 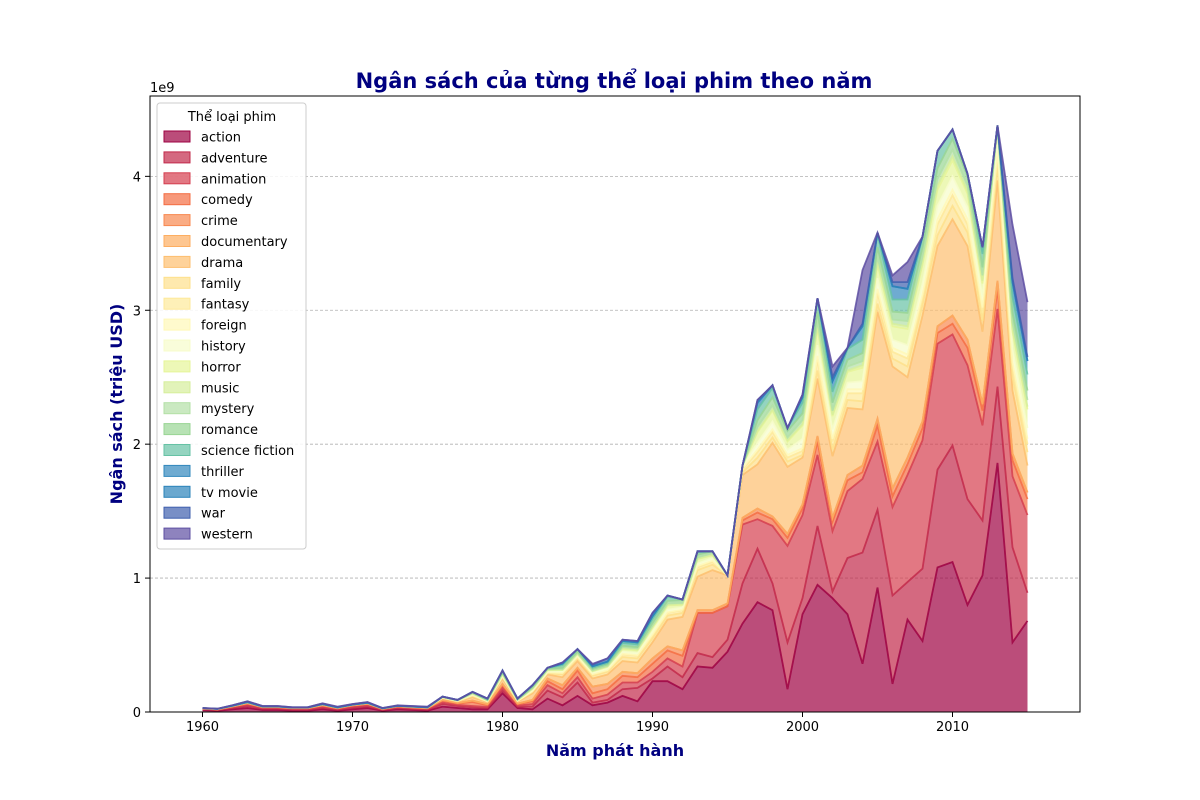 I want to click on x-tick-label: 2000, so click(x=802, y=727).